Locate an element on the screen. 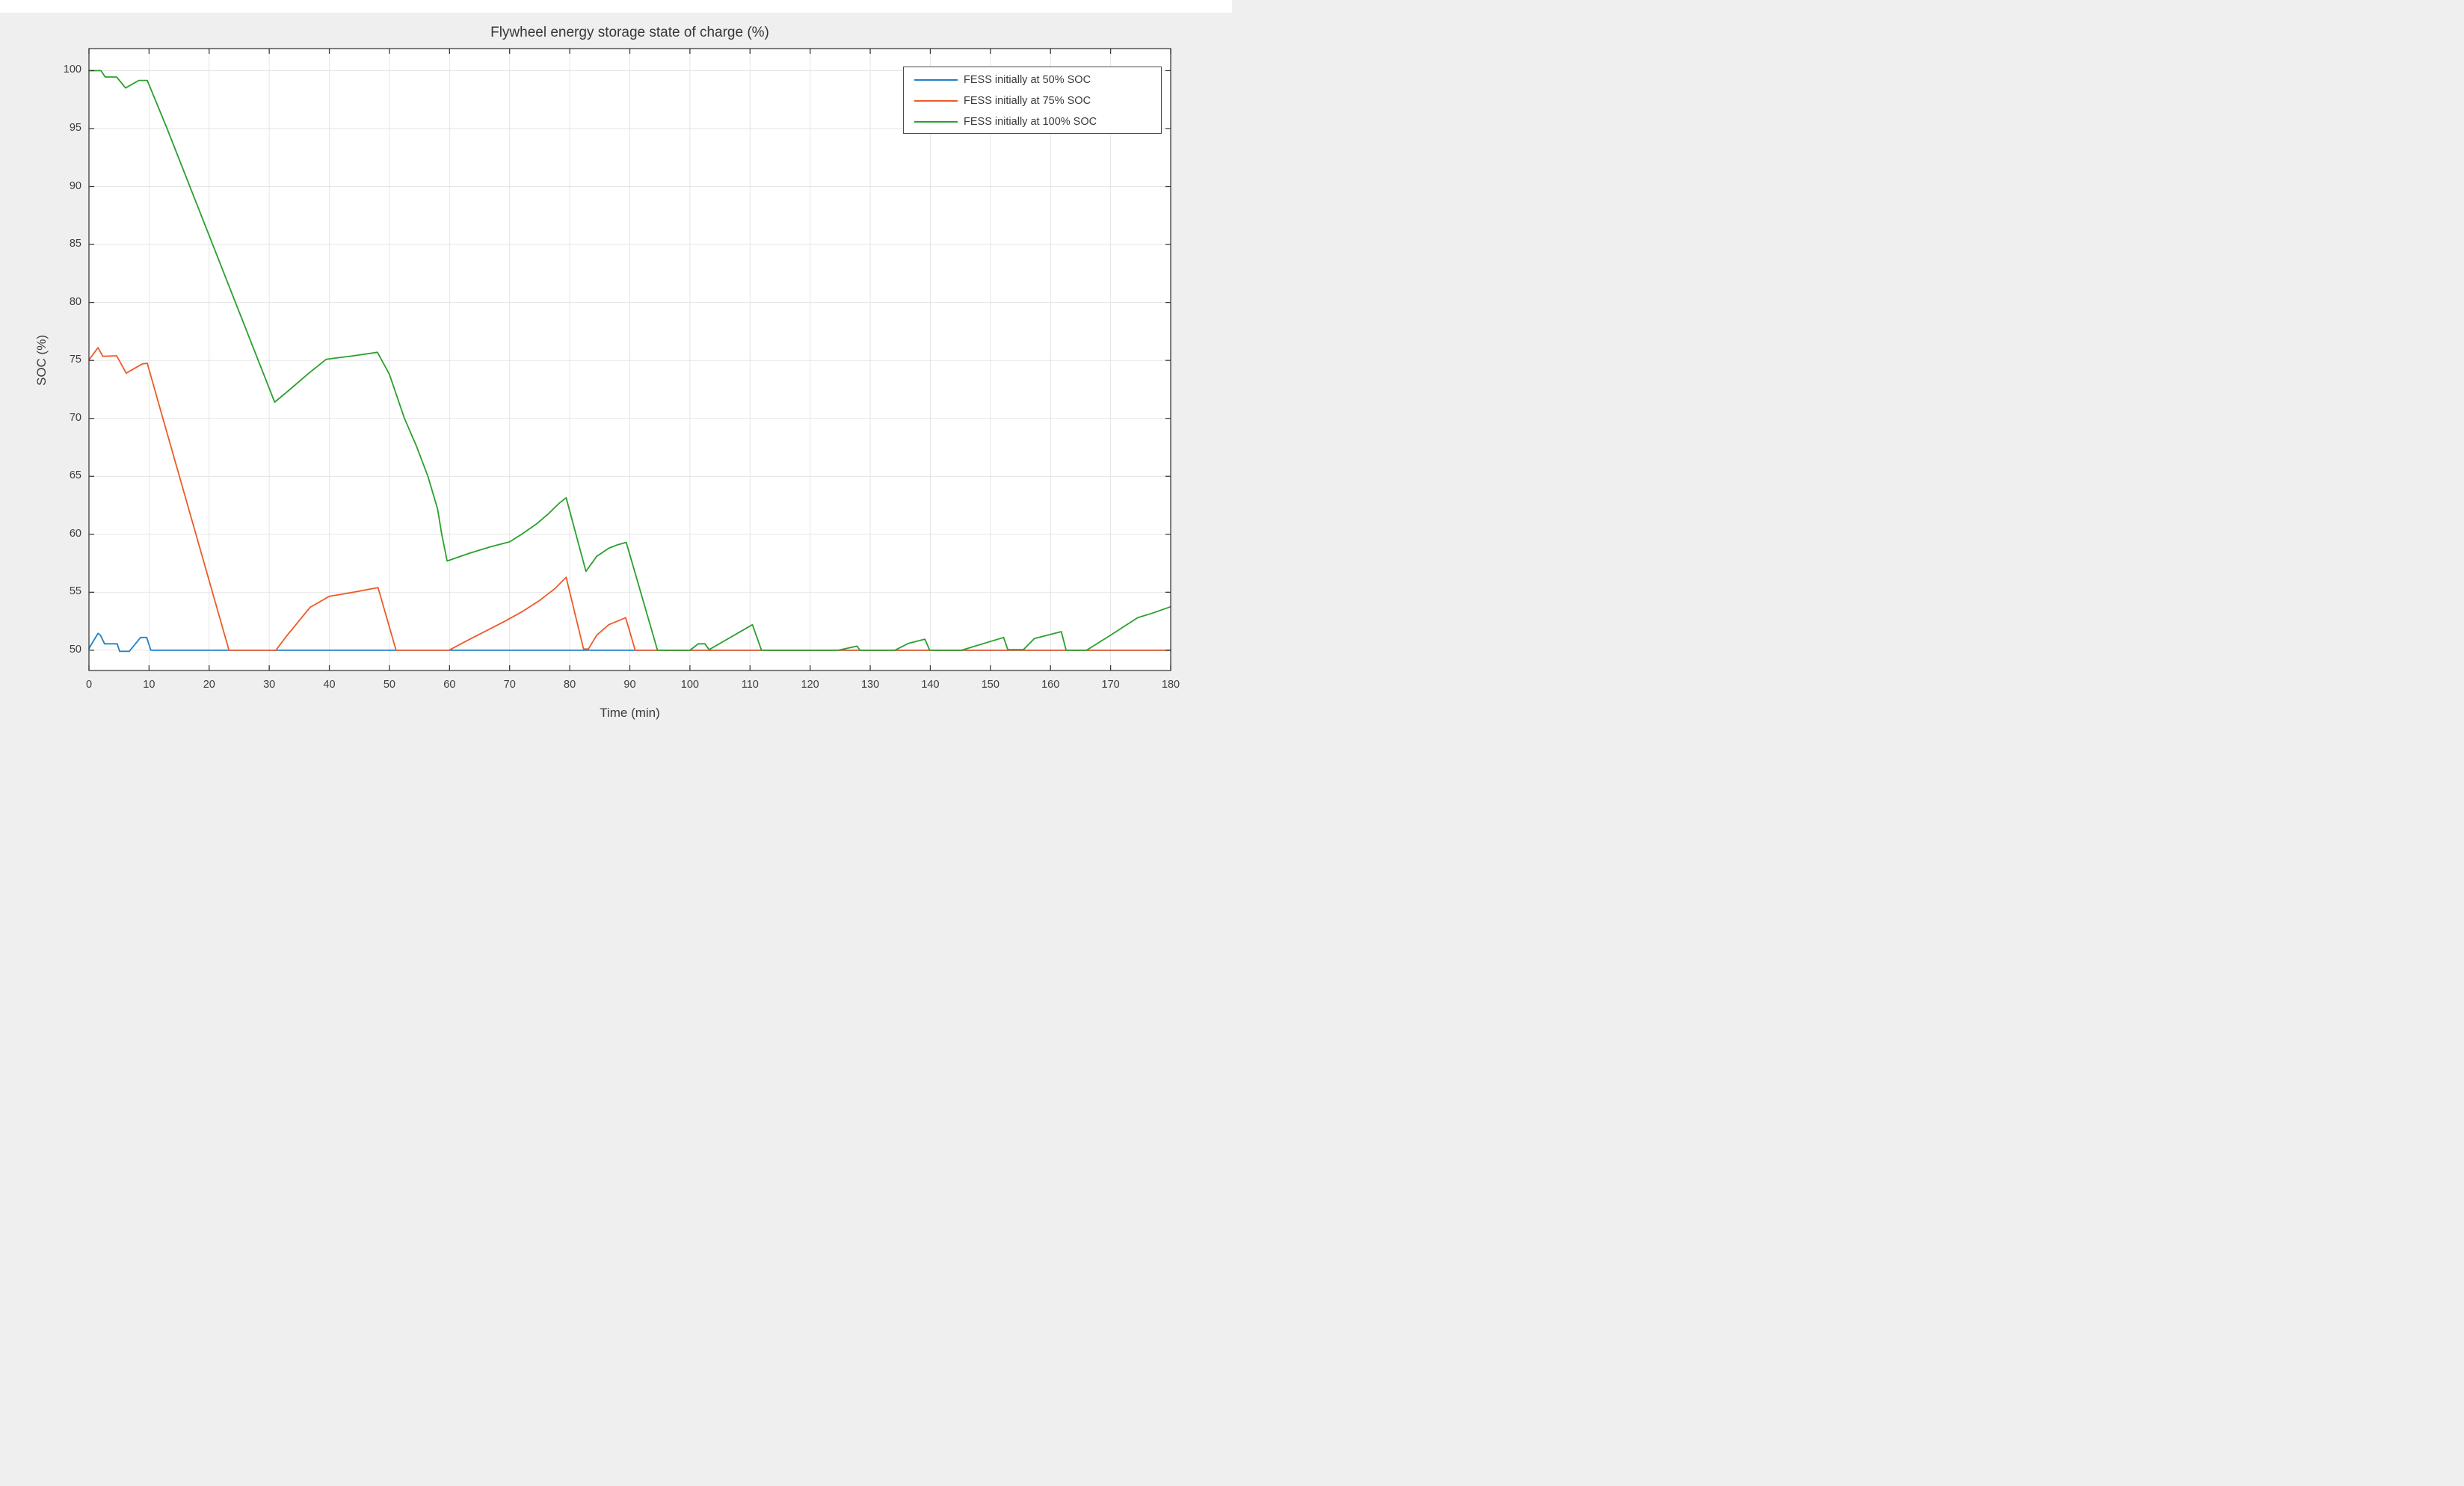 Image resolution: width=2464 pixels, height=1486 pixels. legend-item-fess-100: FESS initially at 100% SOC is located at coordinates (1032, 122).